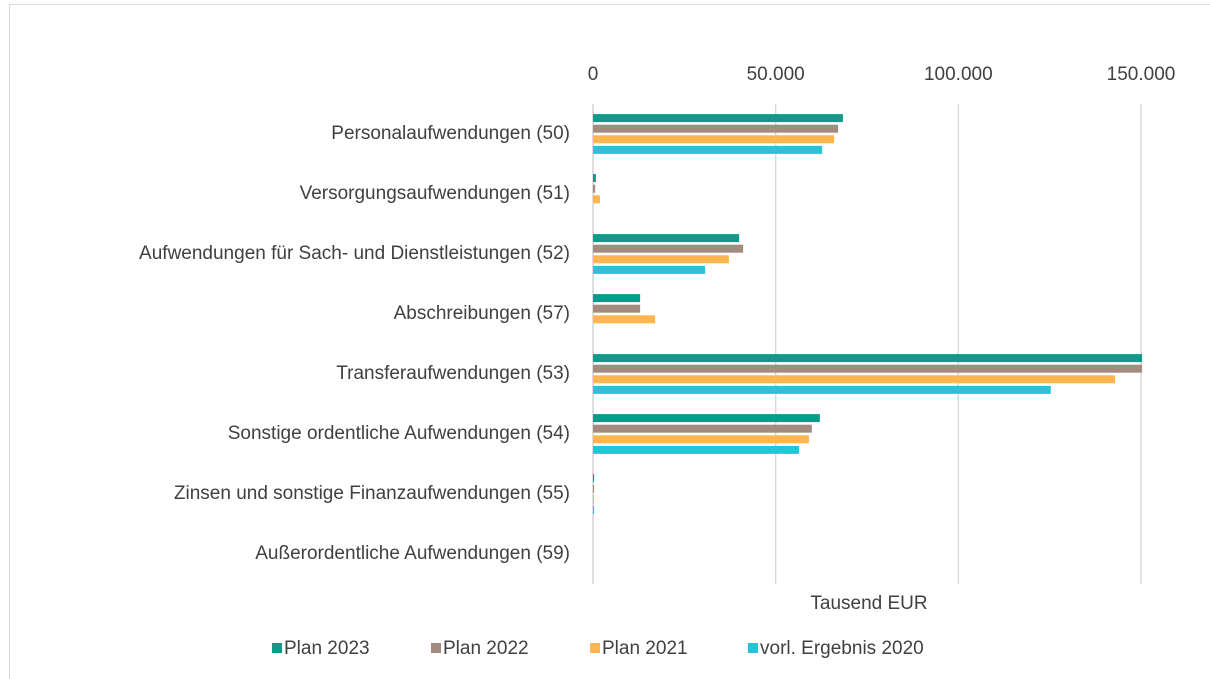 The height and width of the screenshot is (679, 1210). Describe the element at coordinates (453, 373) in the screenshot. I see `y-tick-label: Transferaufwendungen (53)` at that location.